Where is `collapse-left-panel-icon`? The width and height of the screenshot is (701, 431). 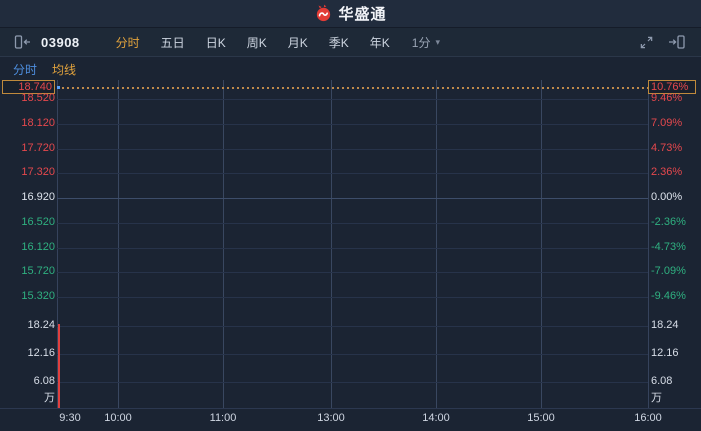 collapse-left-panel-icon is located at coordinates (22, 42).